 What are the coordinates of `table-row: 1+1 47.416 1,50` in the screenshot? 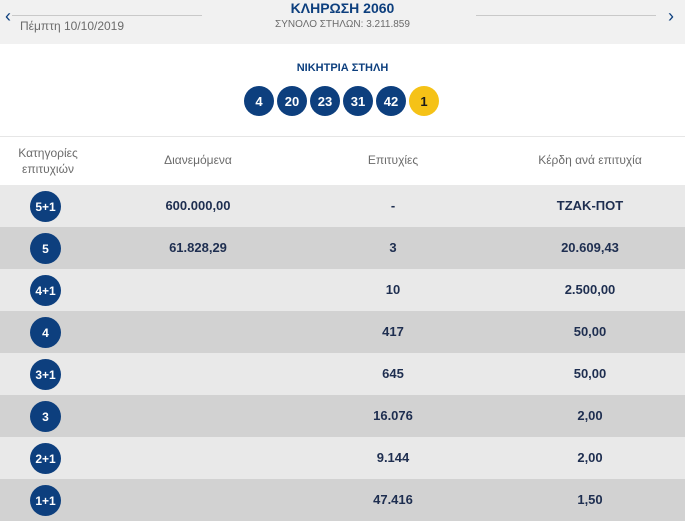 It's located at (342, 500).